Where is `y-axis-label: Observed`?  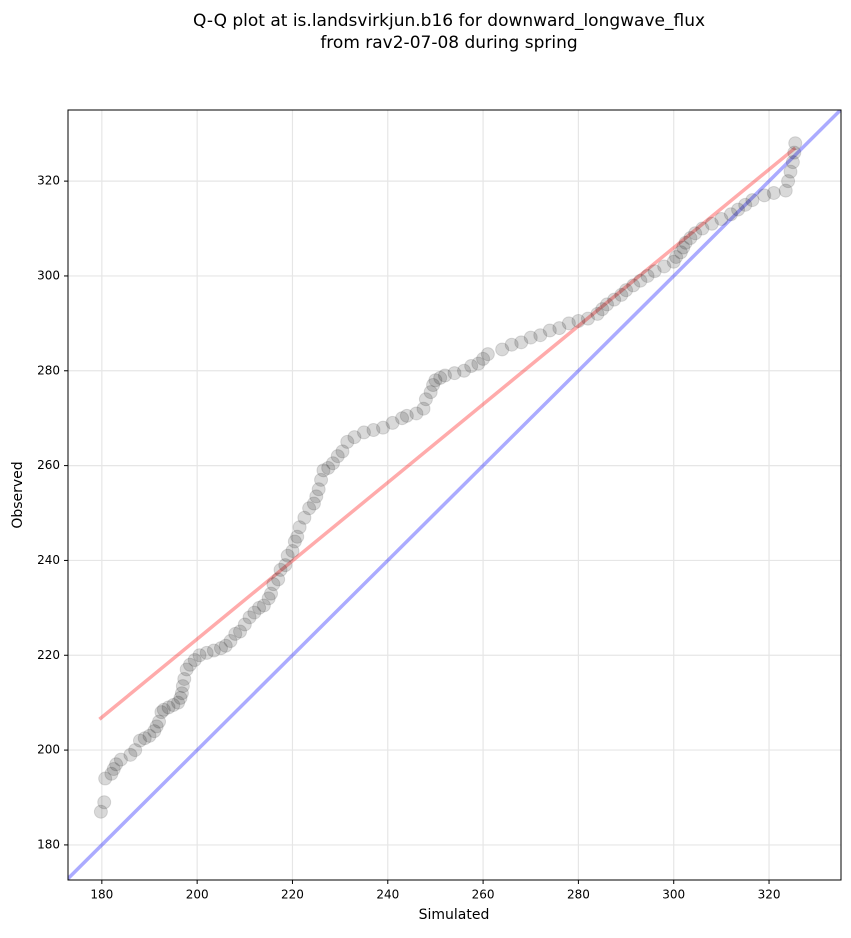
y-axis-label: Observed is located at coordinates (18, 494).